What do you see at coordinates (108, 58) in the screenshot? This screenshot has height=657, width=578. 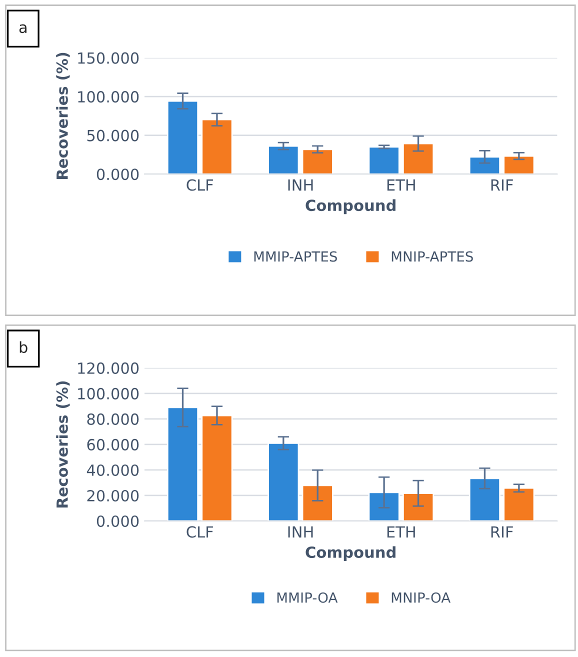 I see `y-tick-label: 150.000` at bounding box center [108, 58].